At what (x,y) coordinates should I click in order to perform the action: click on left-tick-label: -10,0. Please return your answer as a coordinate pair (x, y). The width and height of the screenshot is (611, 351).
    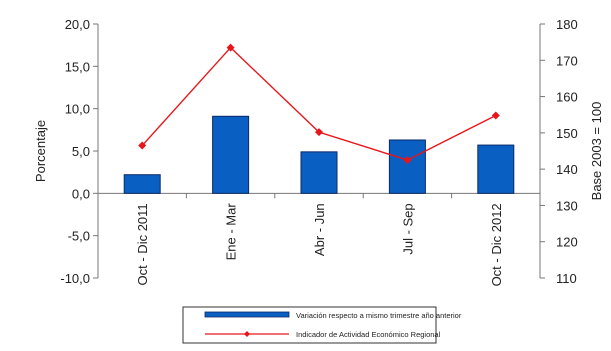
    Looking at the image, I should click on (75, 278).